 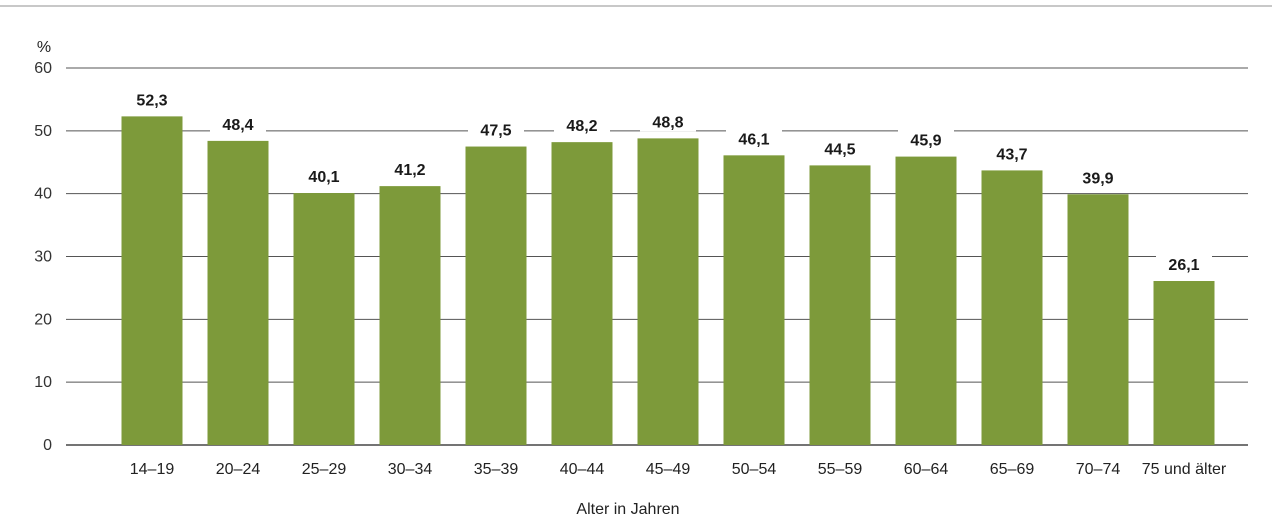 I want to click on x-tick-label: 70–74, so click(x=1098, y=469).